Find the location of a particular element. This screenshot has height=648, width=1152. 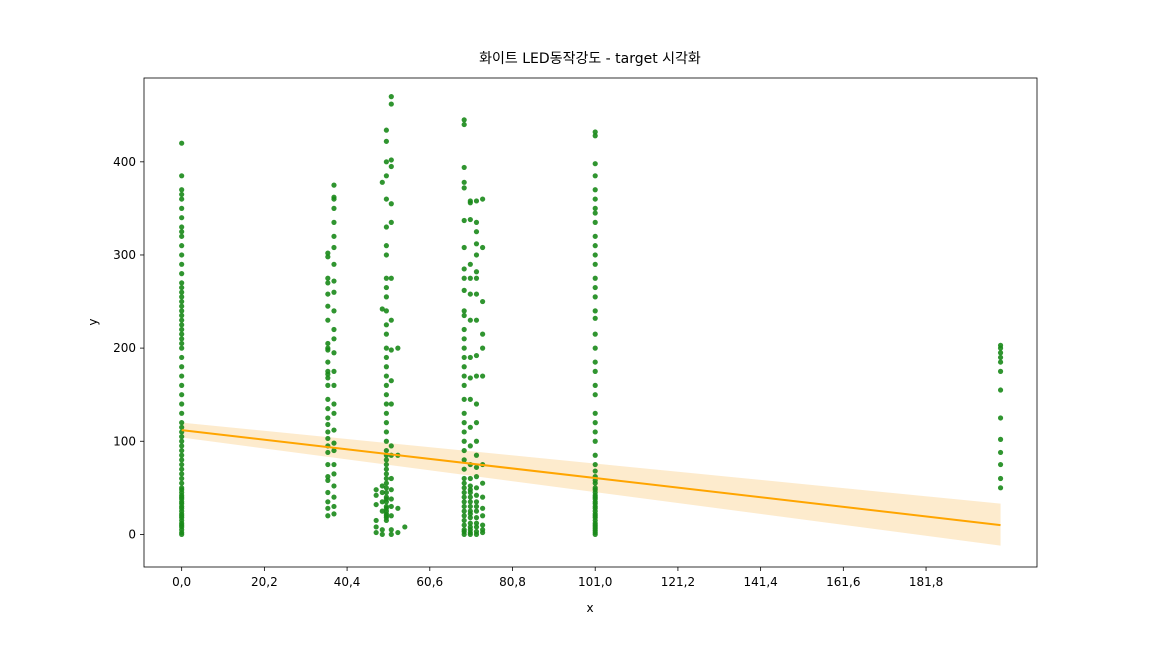

y-axis-label: y is located at coordinates (93, 321).